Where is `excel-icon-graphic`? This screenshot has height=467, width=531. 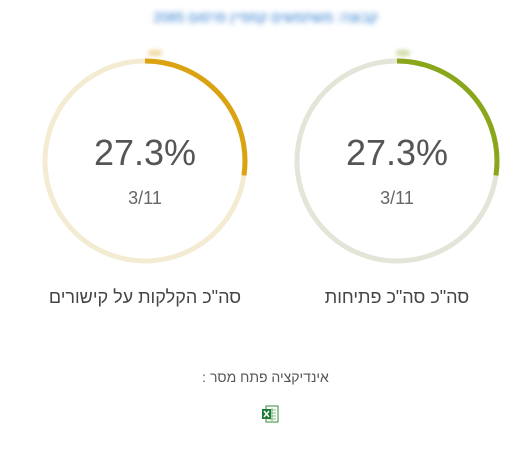 excel-icon-graphic is located at coordinates (270, 414).